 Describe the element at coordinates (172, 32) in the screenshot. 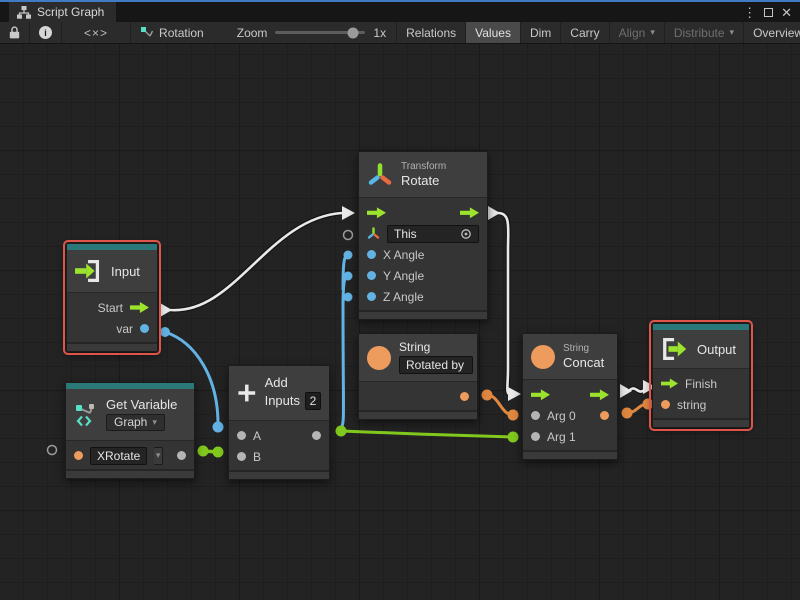

I see `breadcrumb-rotation: Rotation` at that location.